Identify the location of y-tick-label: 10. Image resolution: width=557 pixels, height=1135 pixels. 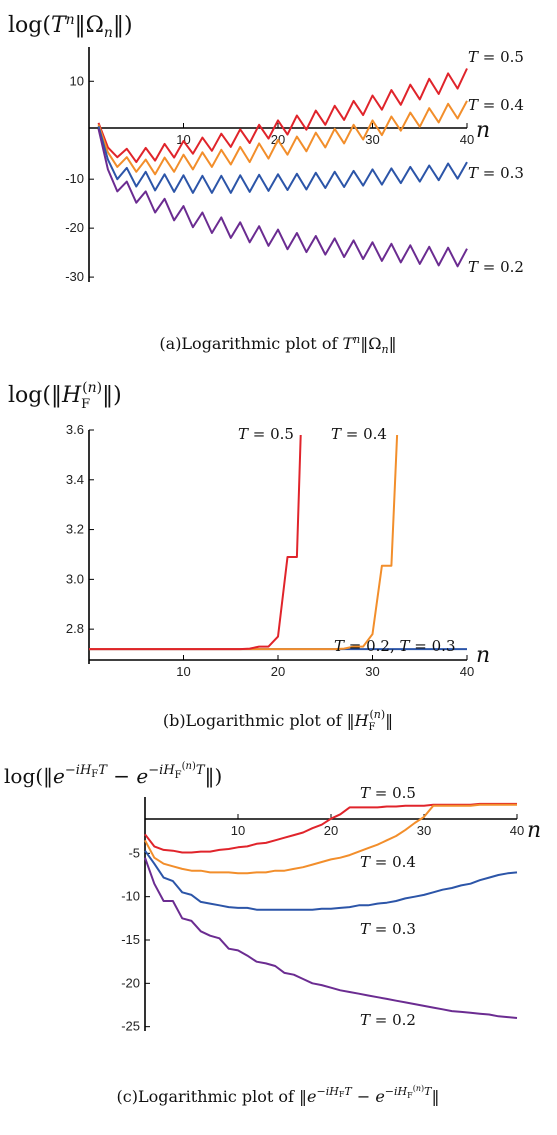
(77, 80).